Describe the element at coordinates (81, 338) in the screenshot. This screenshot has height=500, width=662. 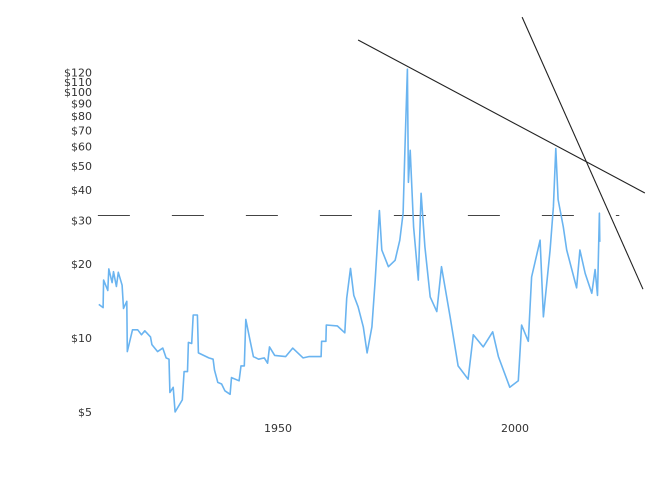
I see `y-tick-label: $10` at that location.